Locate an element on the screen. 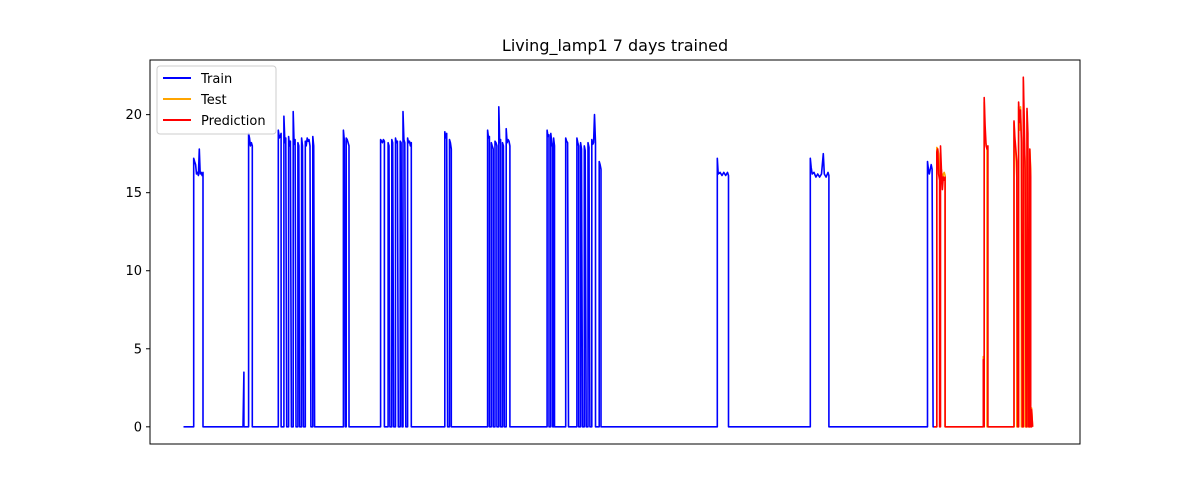  legend-label-test: Test is located at coordinates (213, 100).